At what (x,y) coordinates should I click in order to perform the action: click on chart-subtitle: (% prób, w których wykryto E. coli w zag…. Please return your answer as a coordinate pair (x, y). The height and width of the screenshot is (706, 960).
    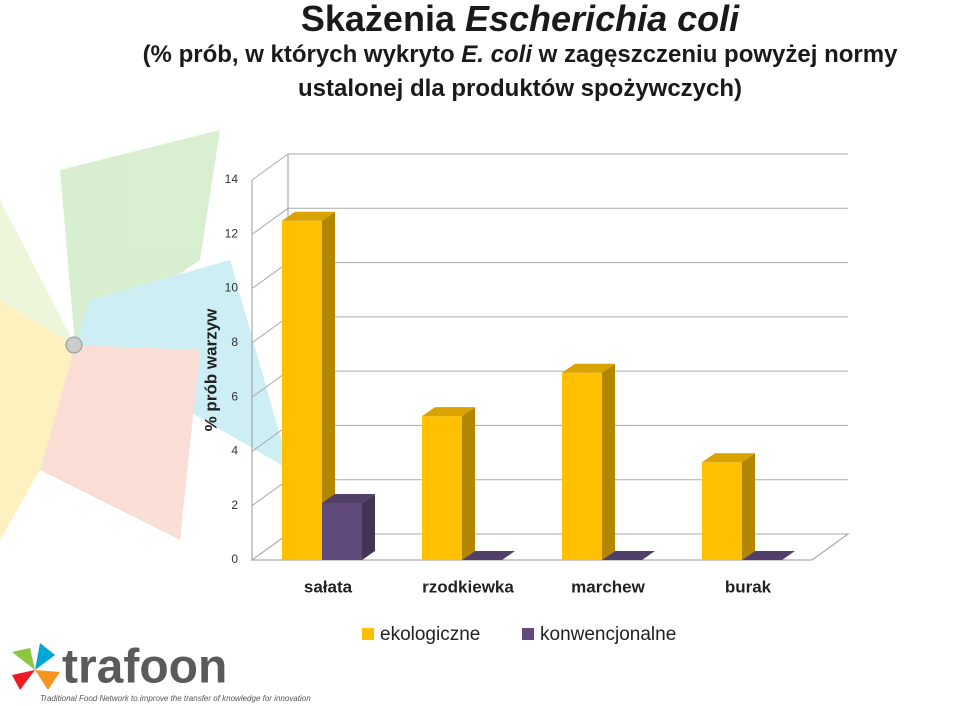
    Looking at the image, I should click on (520, 72).